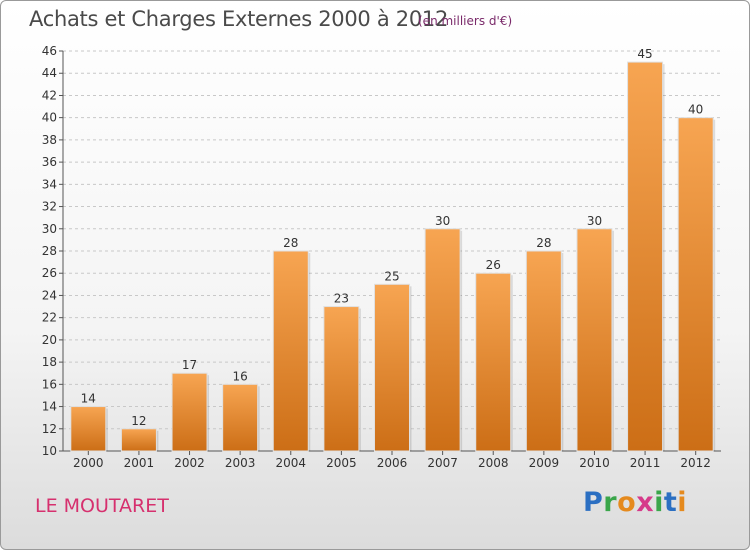  What do you see at coordinates (189, 463) in the screenshot?
I see `x-tick-label: 2002` at bounding box center [189, 463].